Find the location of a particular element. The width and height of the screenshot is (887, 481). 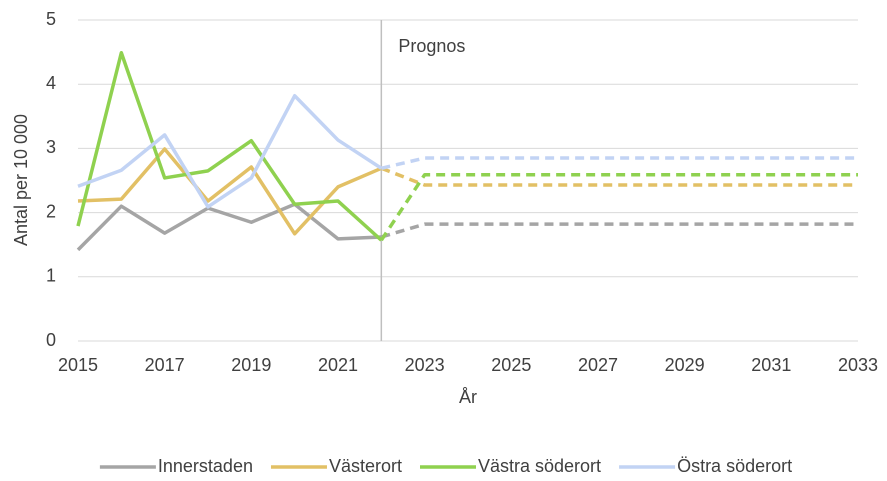

y-tick-label: 3 is located at coordinates (51, 147).